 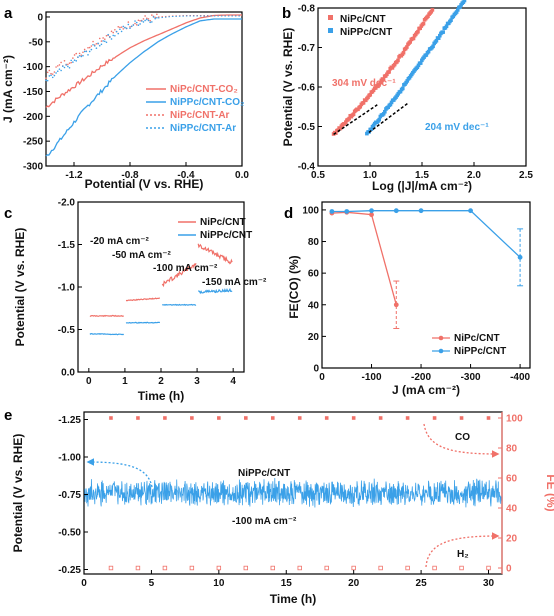 I want to click on y-tick-label: 80, so click(x=314, y=242).